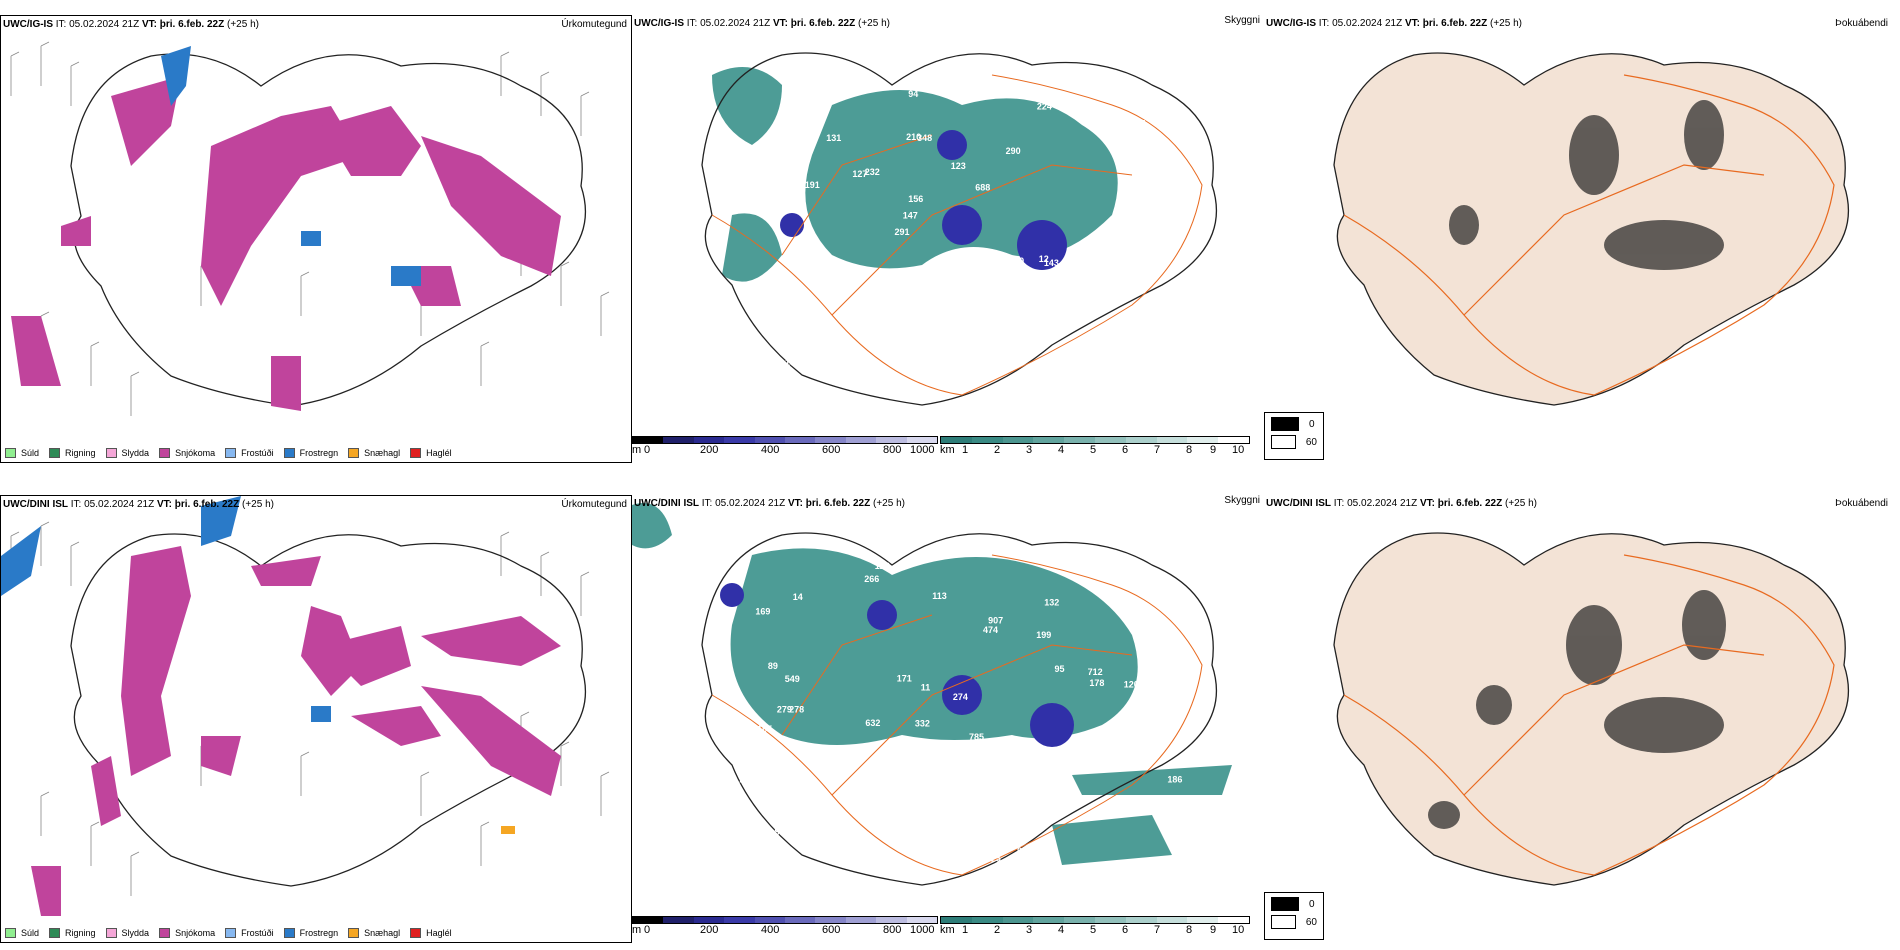 The image size is (1900, 950). I want to click on legend-item: Frostregn, so click(310, 453).